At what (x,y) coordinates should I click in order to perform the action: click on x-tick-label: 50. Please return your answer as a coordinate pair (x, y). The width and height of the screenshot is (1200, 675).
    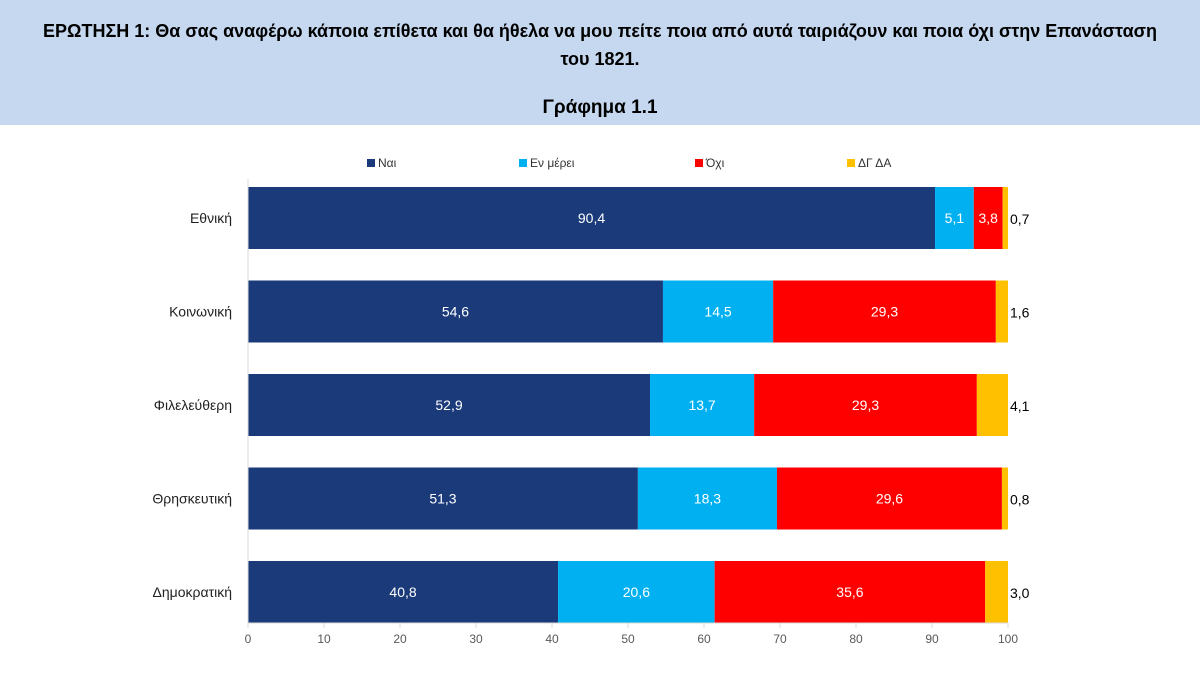
    Looking at the image, I should click on (628, 639).